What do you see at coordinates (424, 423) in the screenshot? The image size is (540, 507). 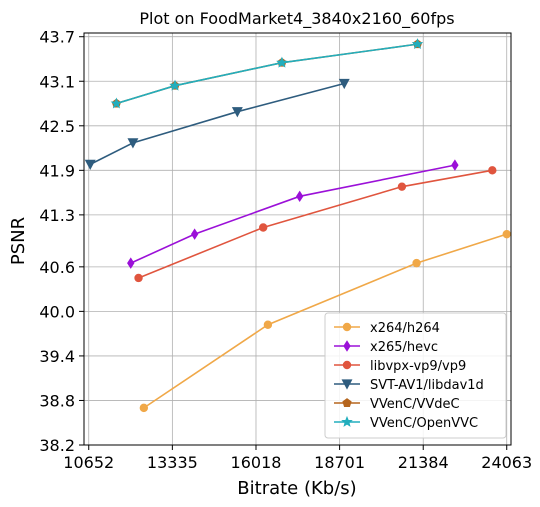 I see `legend-label: VVenC/OpenVVC` at bounding box center [424, 423].